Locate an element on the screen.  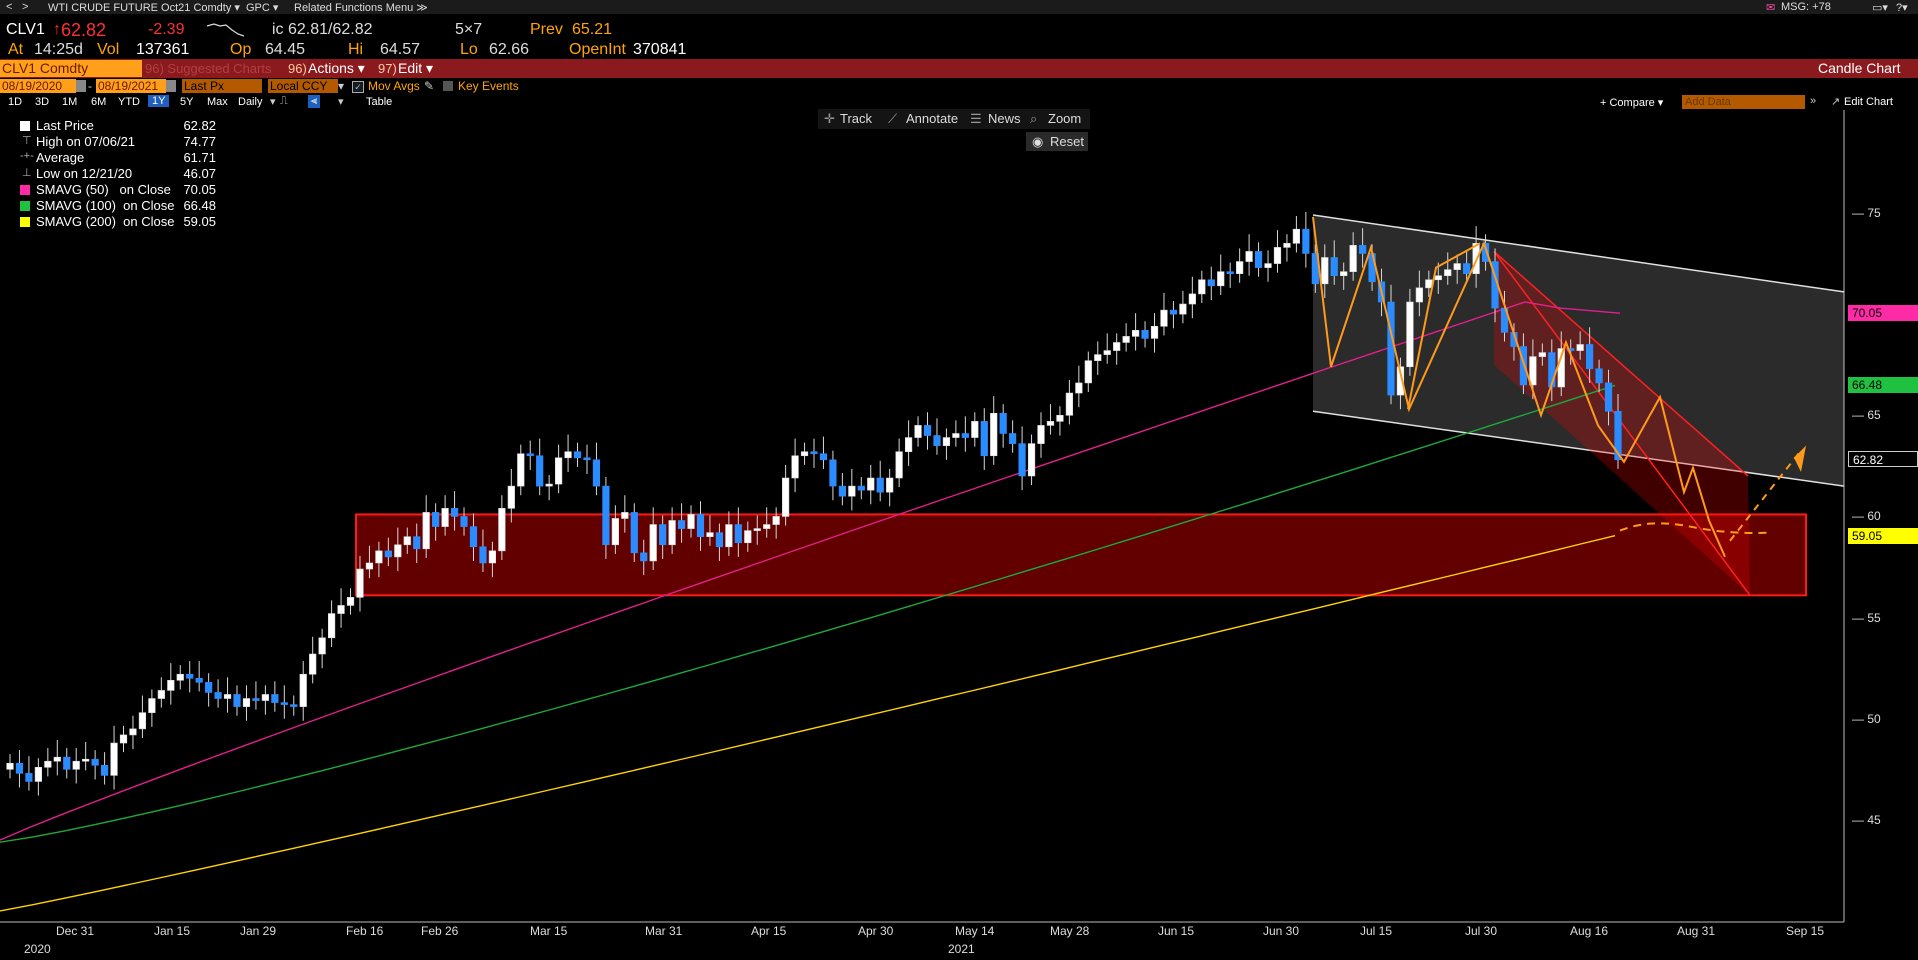
table-button: Table is located at coordinates (379, 102).